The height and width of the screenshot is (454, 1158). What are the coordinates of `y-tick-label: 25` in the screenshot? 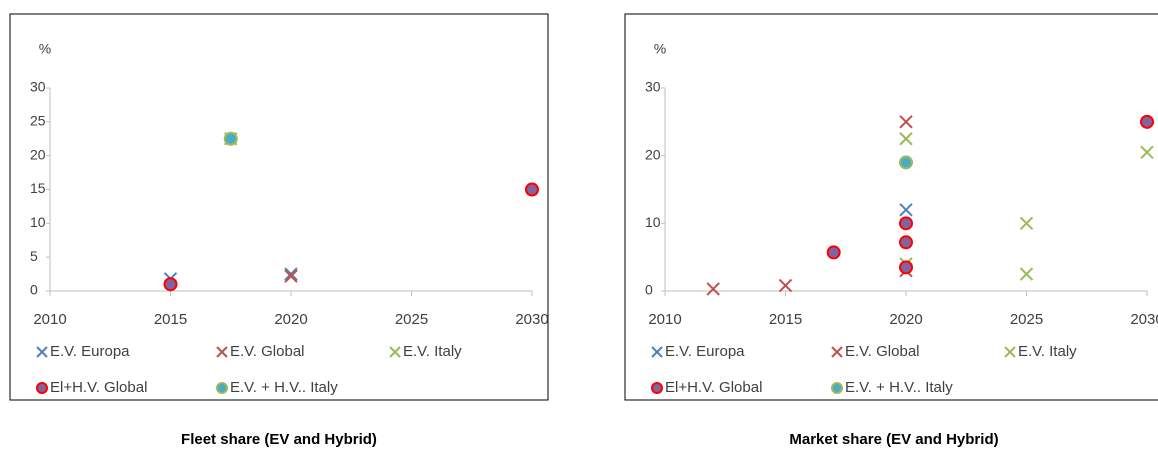 It's located at (38, 121).